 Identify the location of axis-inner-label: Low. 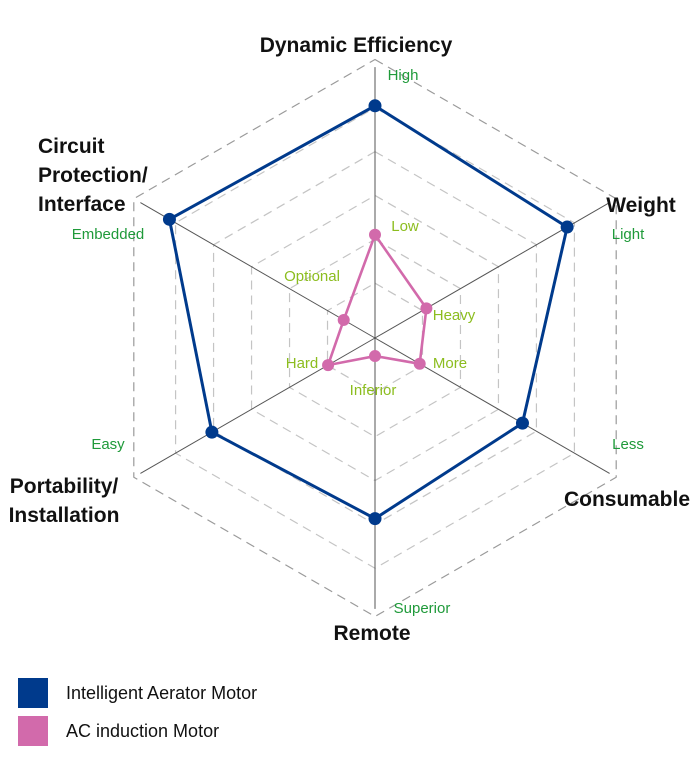
(405, 226).